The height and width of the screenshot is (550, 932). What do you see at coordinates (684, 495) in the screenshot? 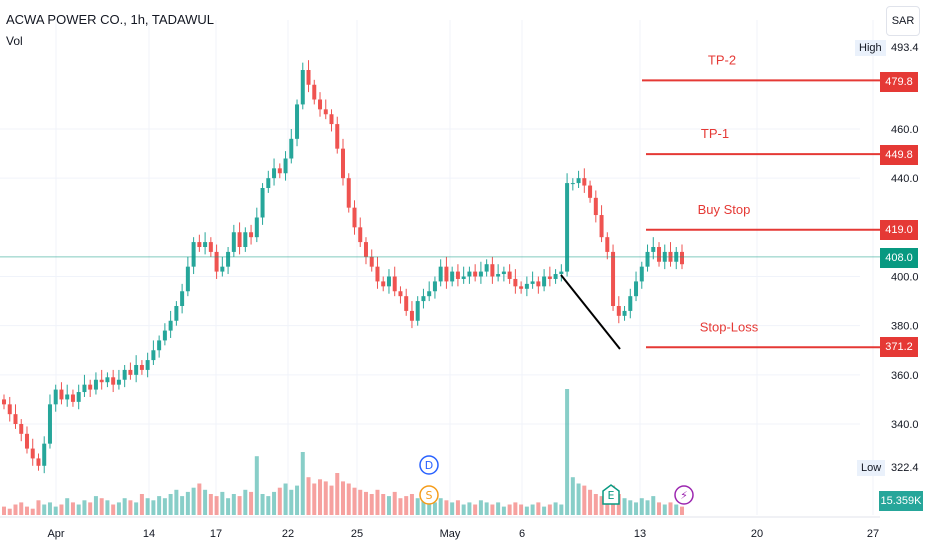
I see `event-marker: ⚡` at bounding box center [684, 495].